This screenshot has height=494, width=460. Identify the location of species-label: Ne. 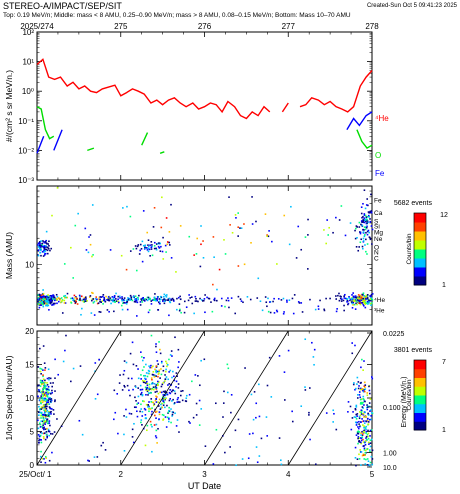
(378, 239).